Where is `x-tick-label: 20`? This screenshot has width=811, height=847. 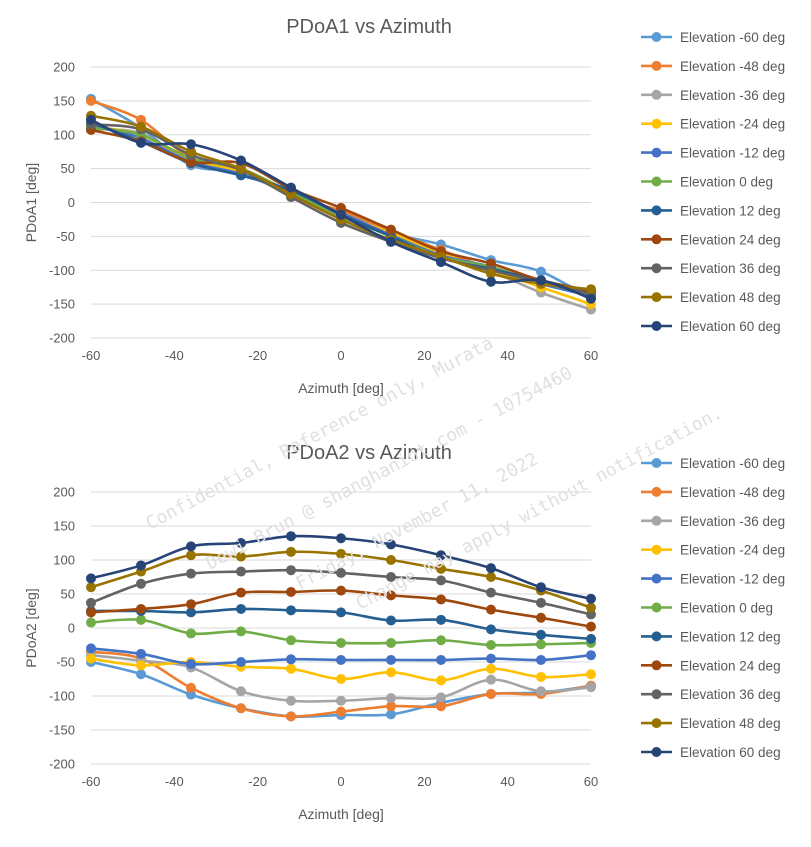 x-tick-label: 20 is located at coordinates (424, 781).